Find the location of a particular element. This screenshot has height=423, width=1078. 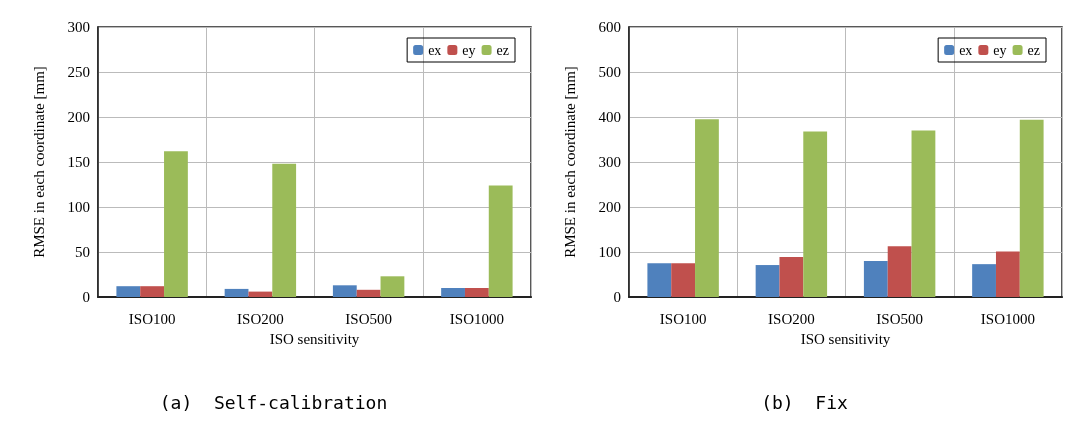

y-tick-label: 600 is located at coordinates (609, 27).